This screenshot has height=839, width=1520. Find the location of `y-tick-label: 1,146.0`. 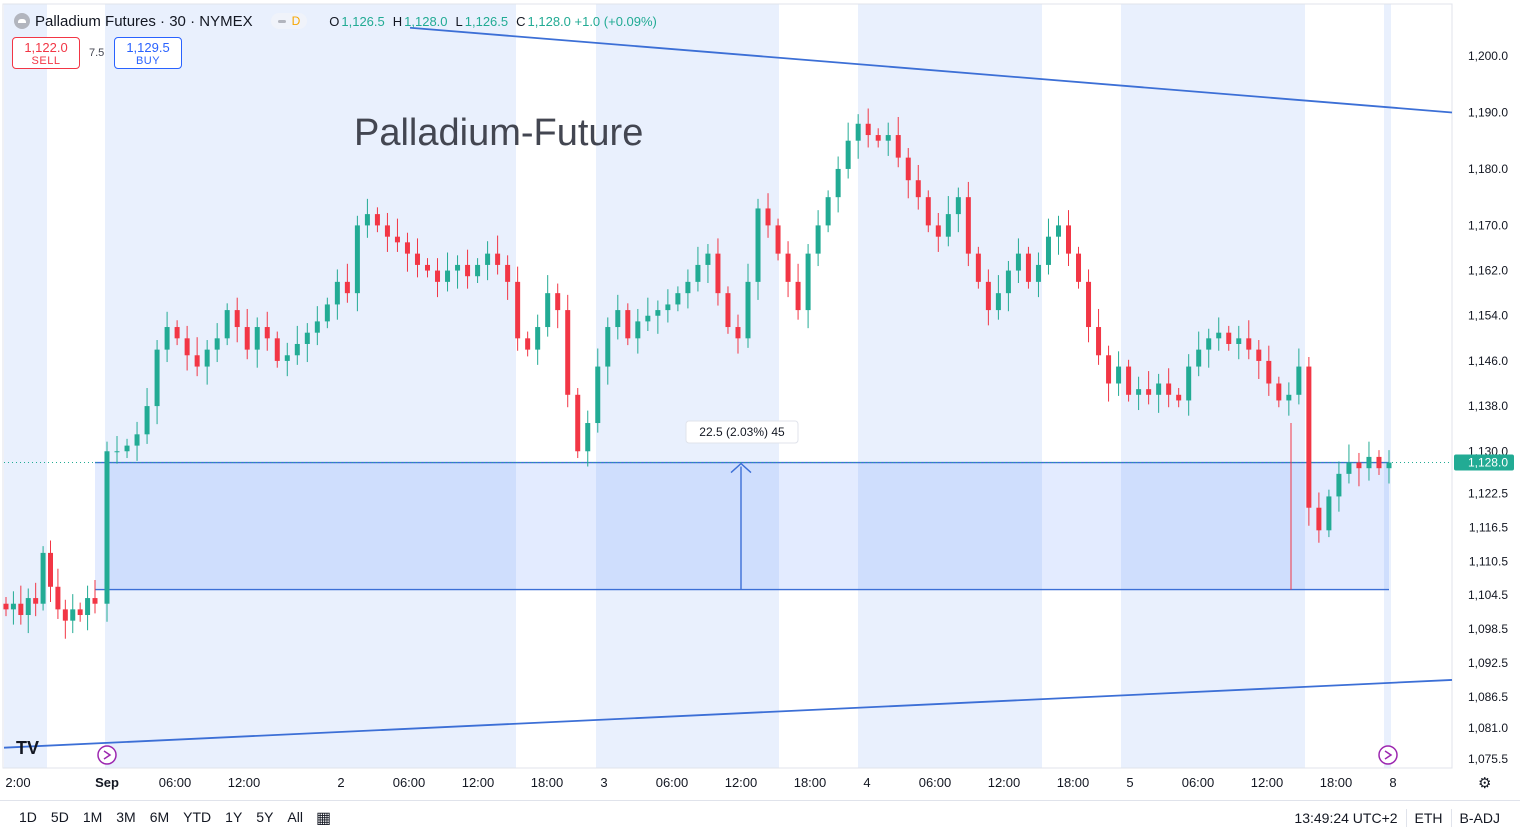

y-tick-label: 1,146.0 is located at coordinates (1488, 361).